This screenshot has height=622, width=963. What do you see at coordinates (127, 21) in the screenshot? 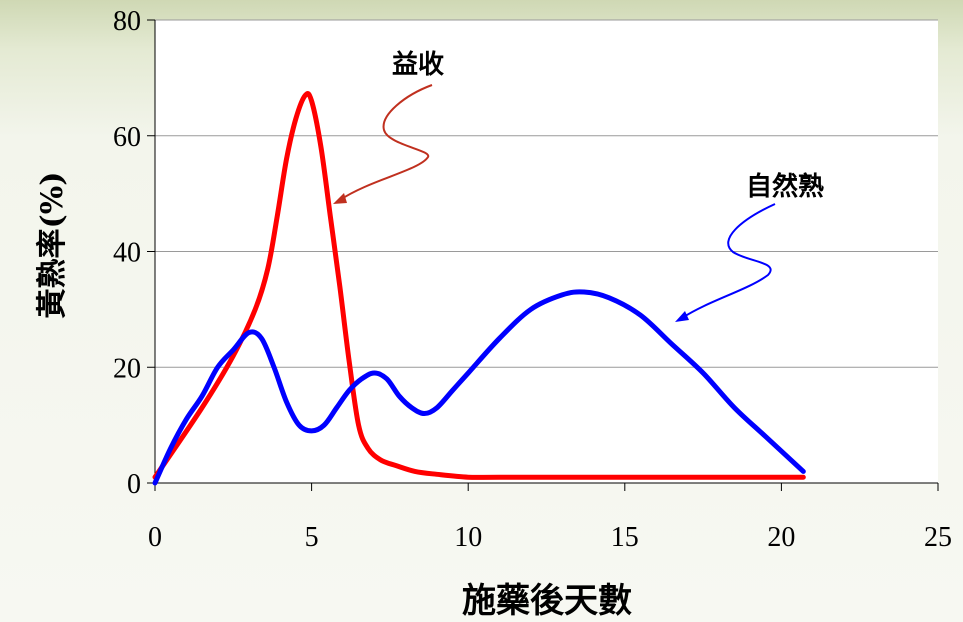
I see `y-tick-label: 80` at bounding box center [127, 21].